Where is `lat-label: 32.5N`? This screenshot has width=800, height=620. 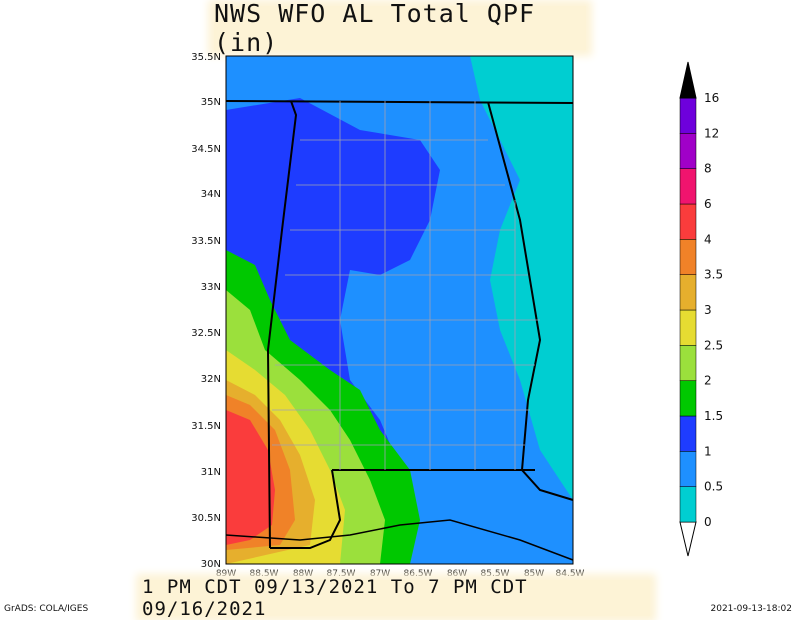 lat-label: 32.5N is located at coordinates (206, 333).